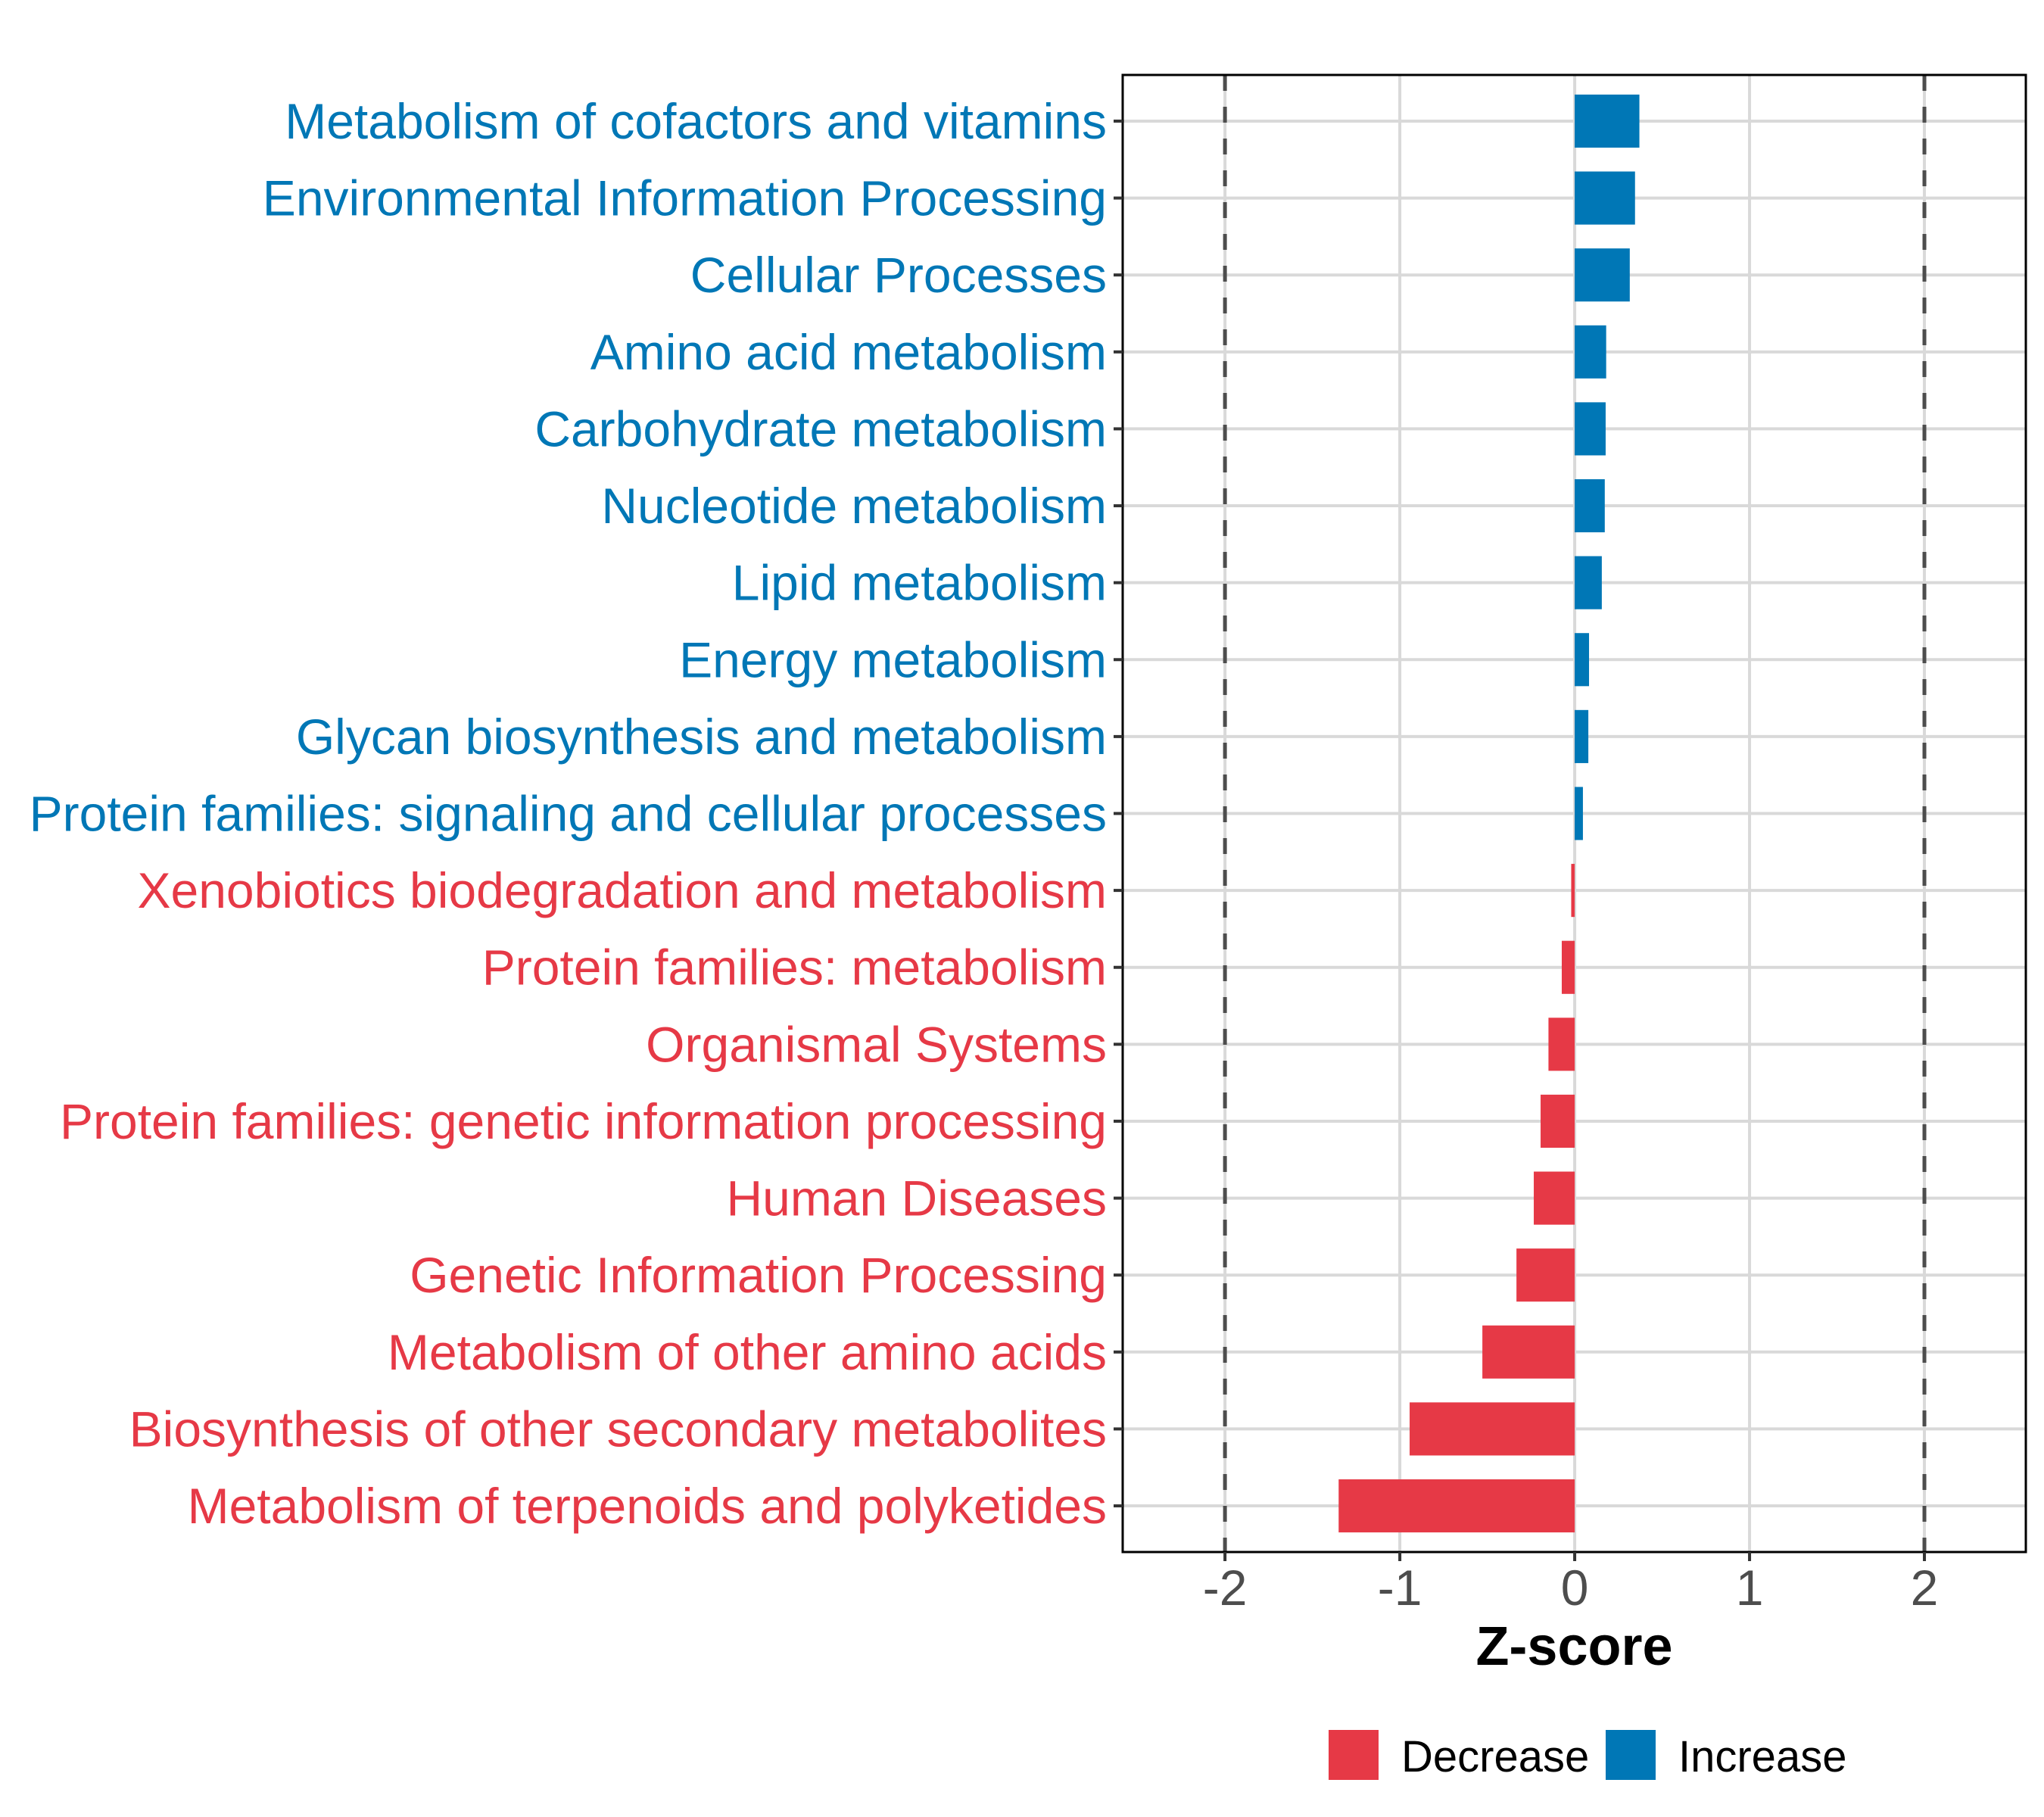 The image size is (2044, 1817). Describe the element at coordinates (1489, 813) in the screenshot. I see `bars` at that location.